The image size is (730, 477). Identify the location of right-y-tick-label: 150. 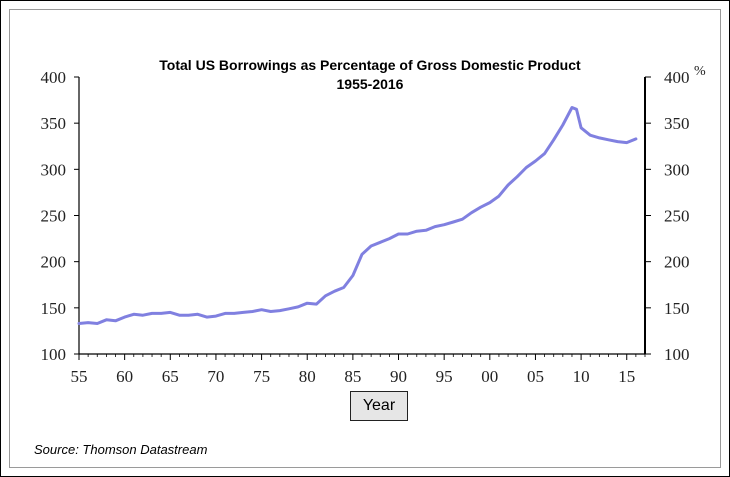
(677, 308).